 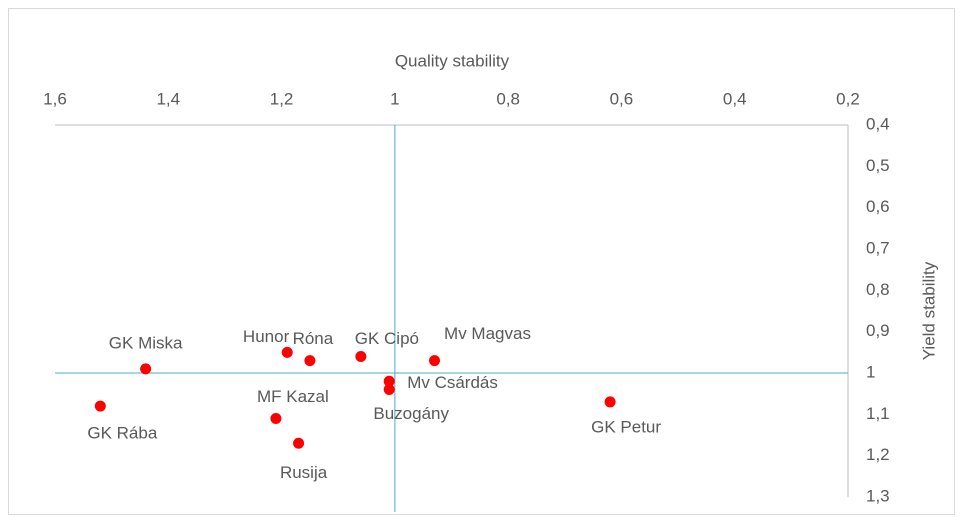 What do you see at coordinates (282, 98) in the screenshot?
I see `x-tick-label: 1,2` at bounding box center [282, 98].